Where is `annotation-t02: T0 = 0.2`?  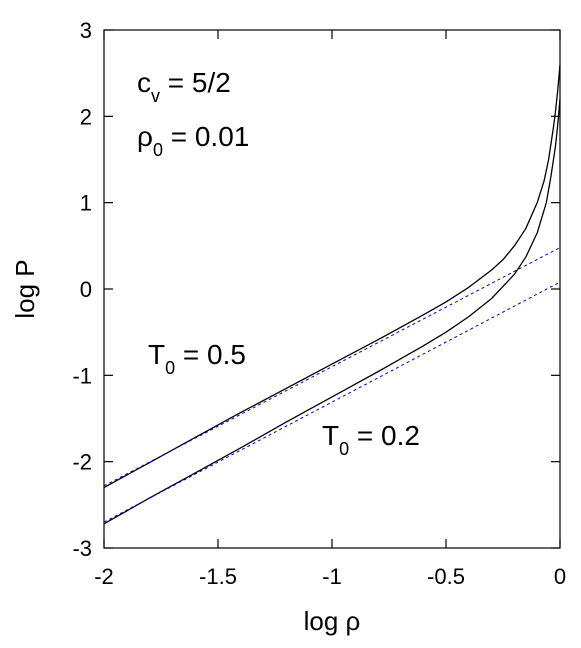
annotation-t02: T0 = 0.2 is located at coordinates (371, 439).